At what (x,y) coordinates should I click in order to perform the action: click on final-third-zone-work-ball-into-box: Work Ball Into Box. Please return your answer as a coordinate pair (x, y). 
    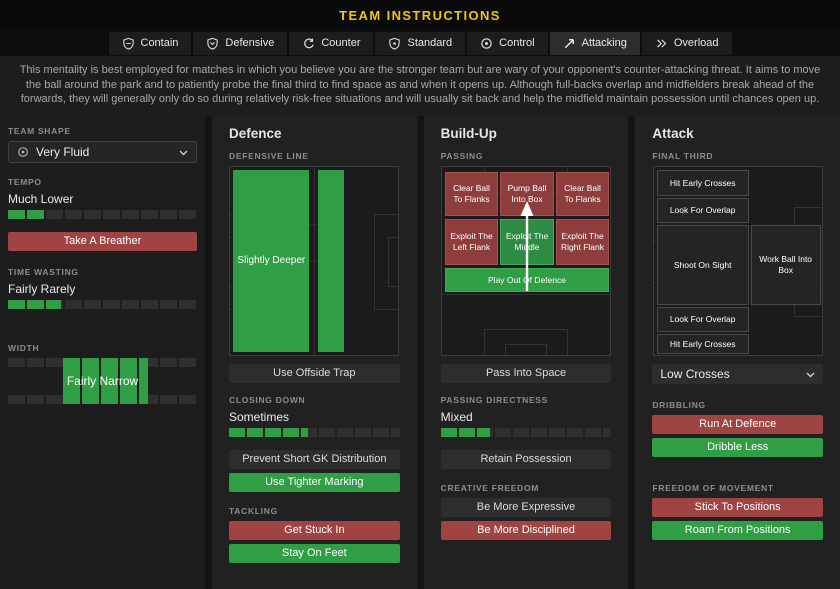
    Looking at the image, I should click on (785, 264).